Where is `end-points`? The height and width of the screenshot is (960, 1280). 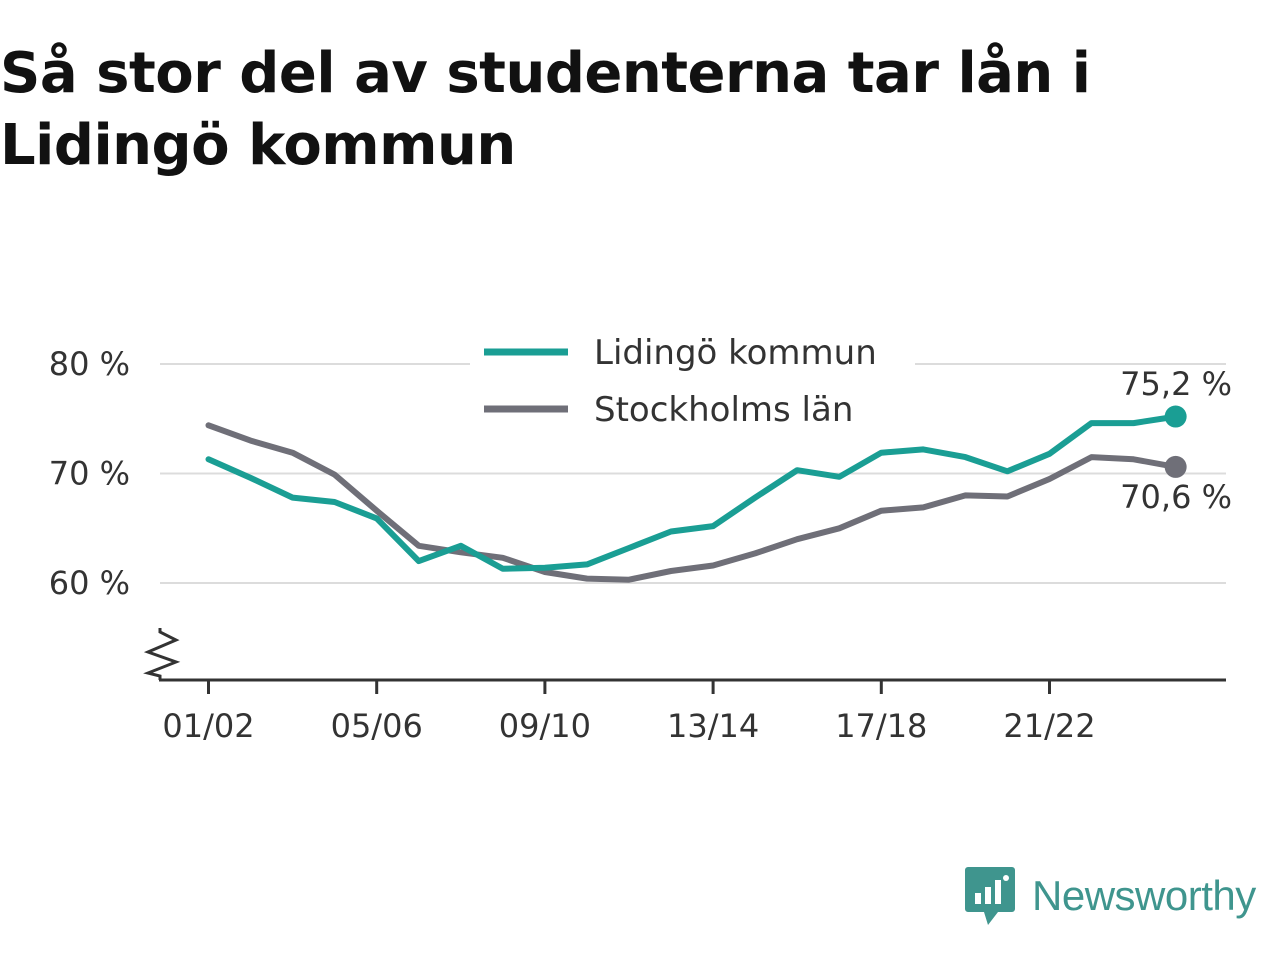 end-points is located at coordinates (1175, 441).